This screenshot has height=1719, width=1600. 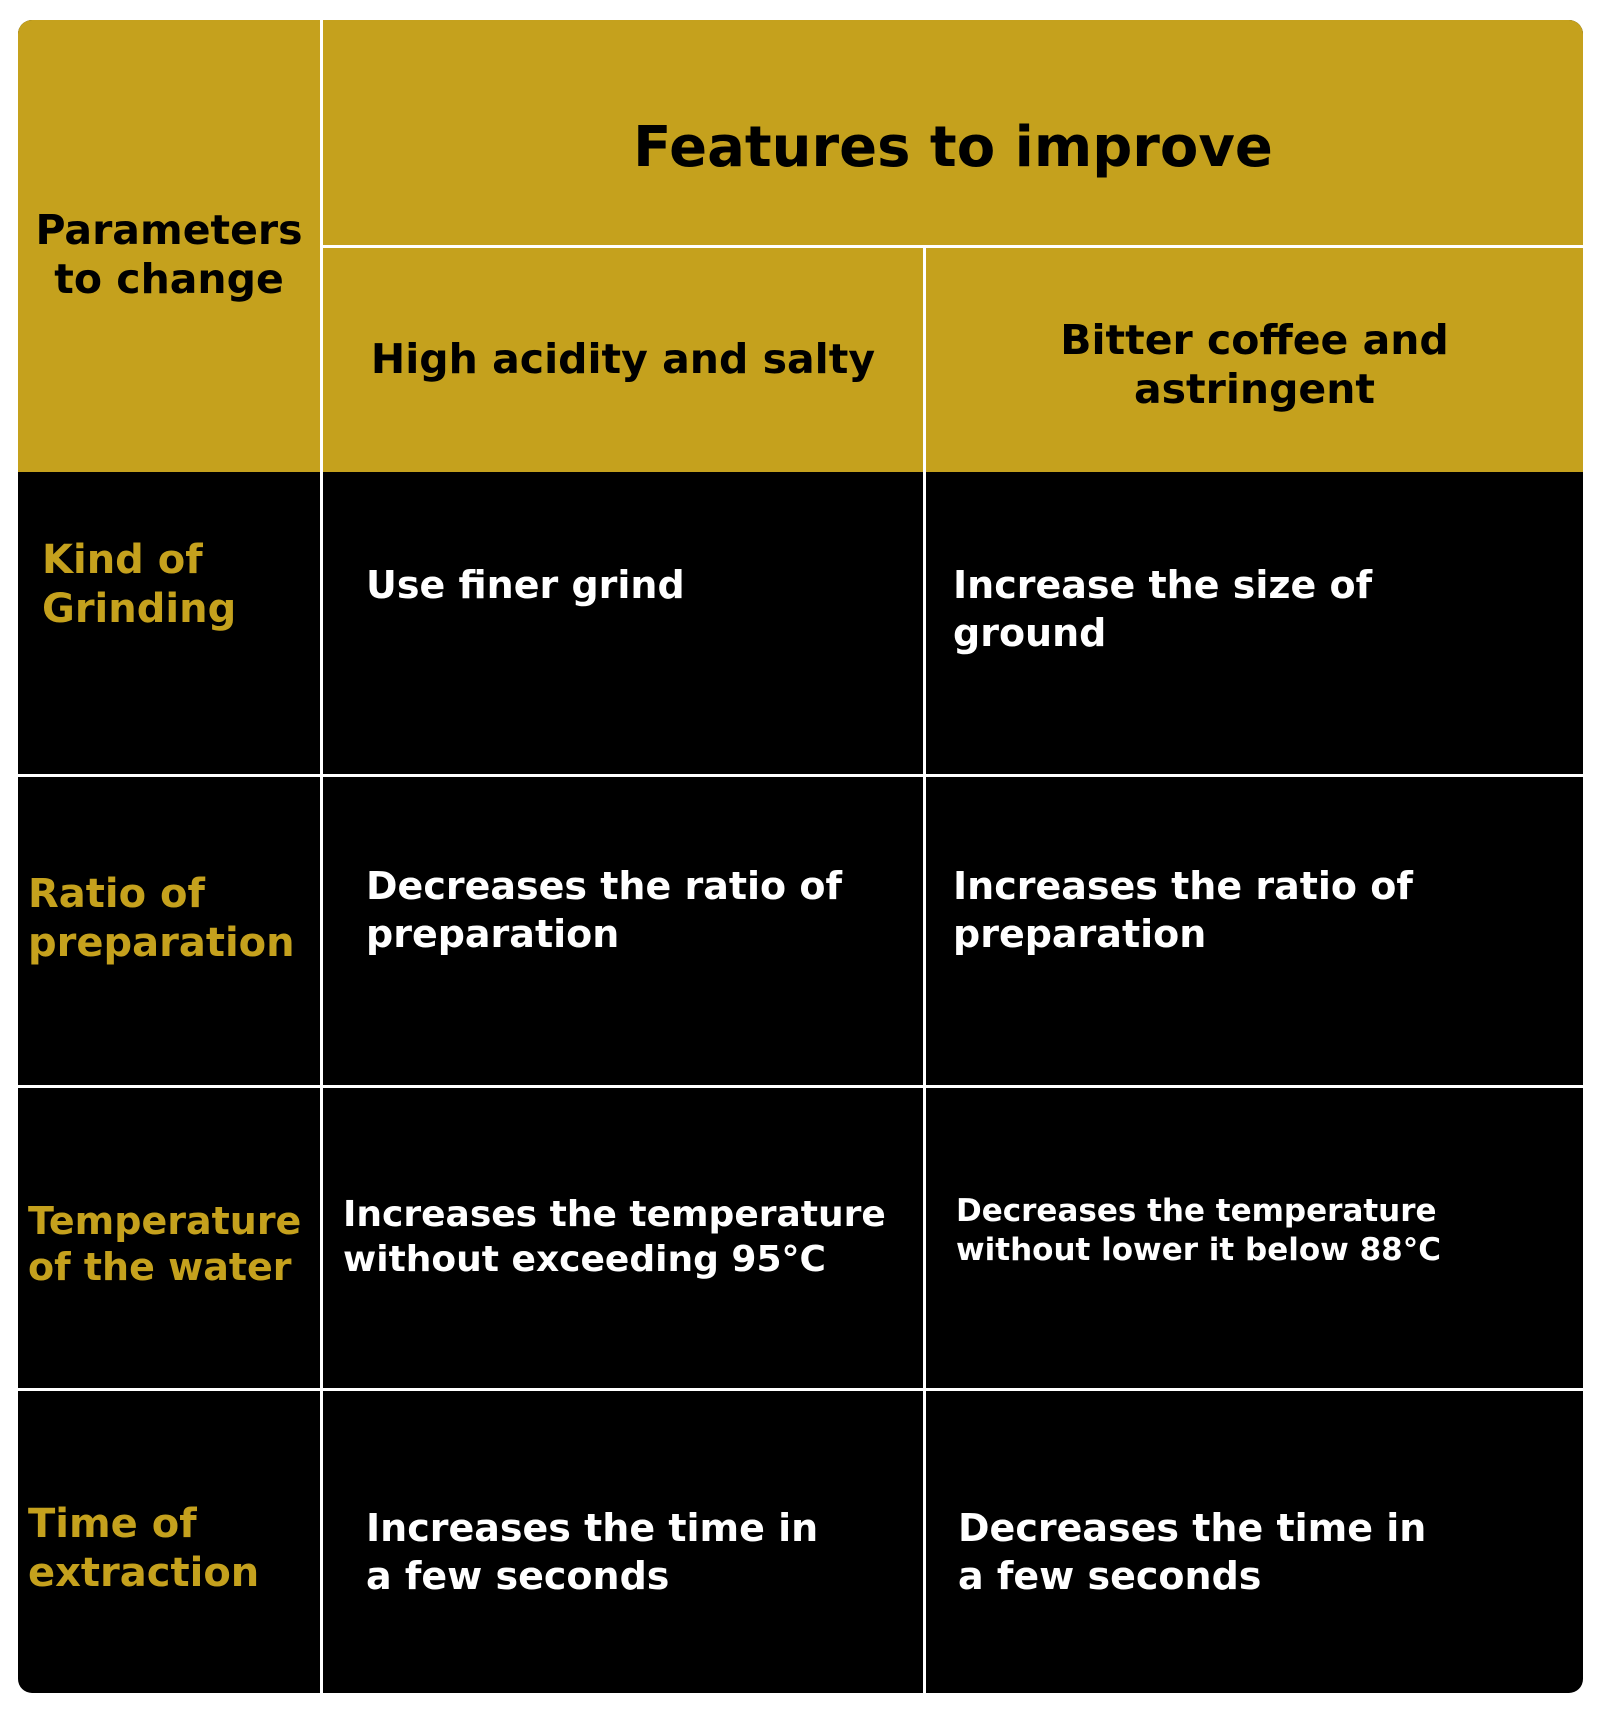 I want to click on param-line: Grinding, so click(x=139, y=608).